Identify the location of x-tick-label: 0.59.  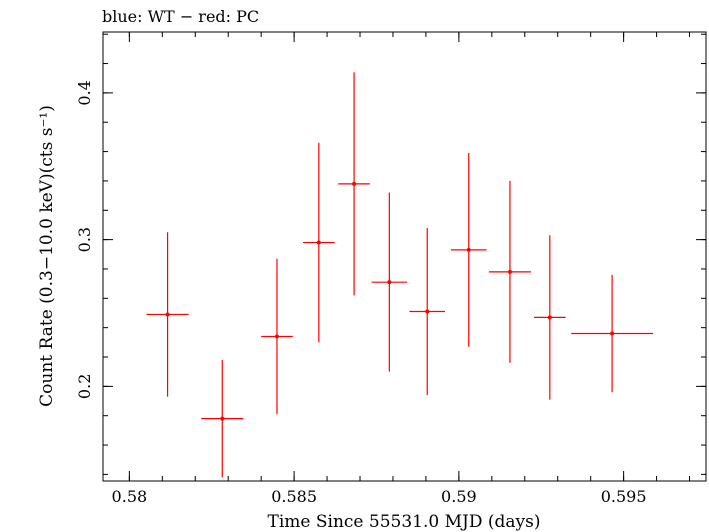
(459, 496).